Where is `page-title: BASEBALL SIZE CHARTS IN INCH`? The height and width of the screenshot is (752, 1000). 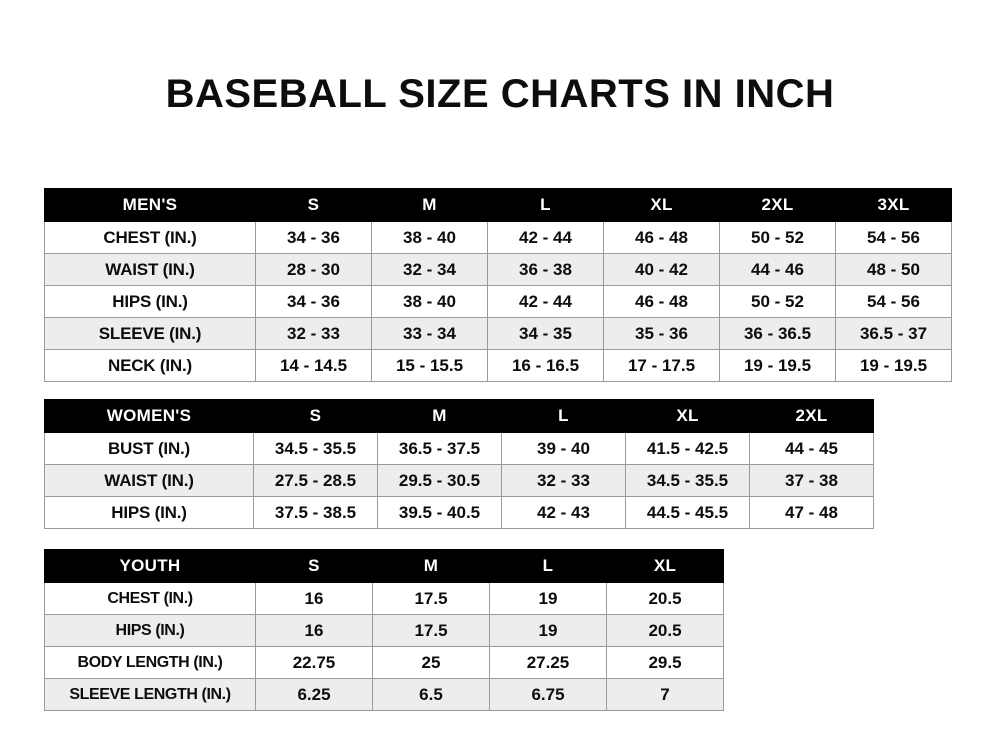
page-title: BASEBALL SIZE CHARTS IN INCH is located at coordinates (500, 94).